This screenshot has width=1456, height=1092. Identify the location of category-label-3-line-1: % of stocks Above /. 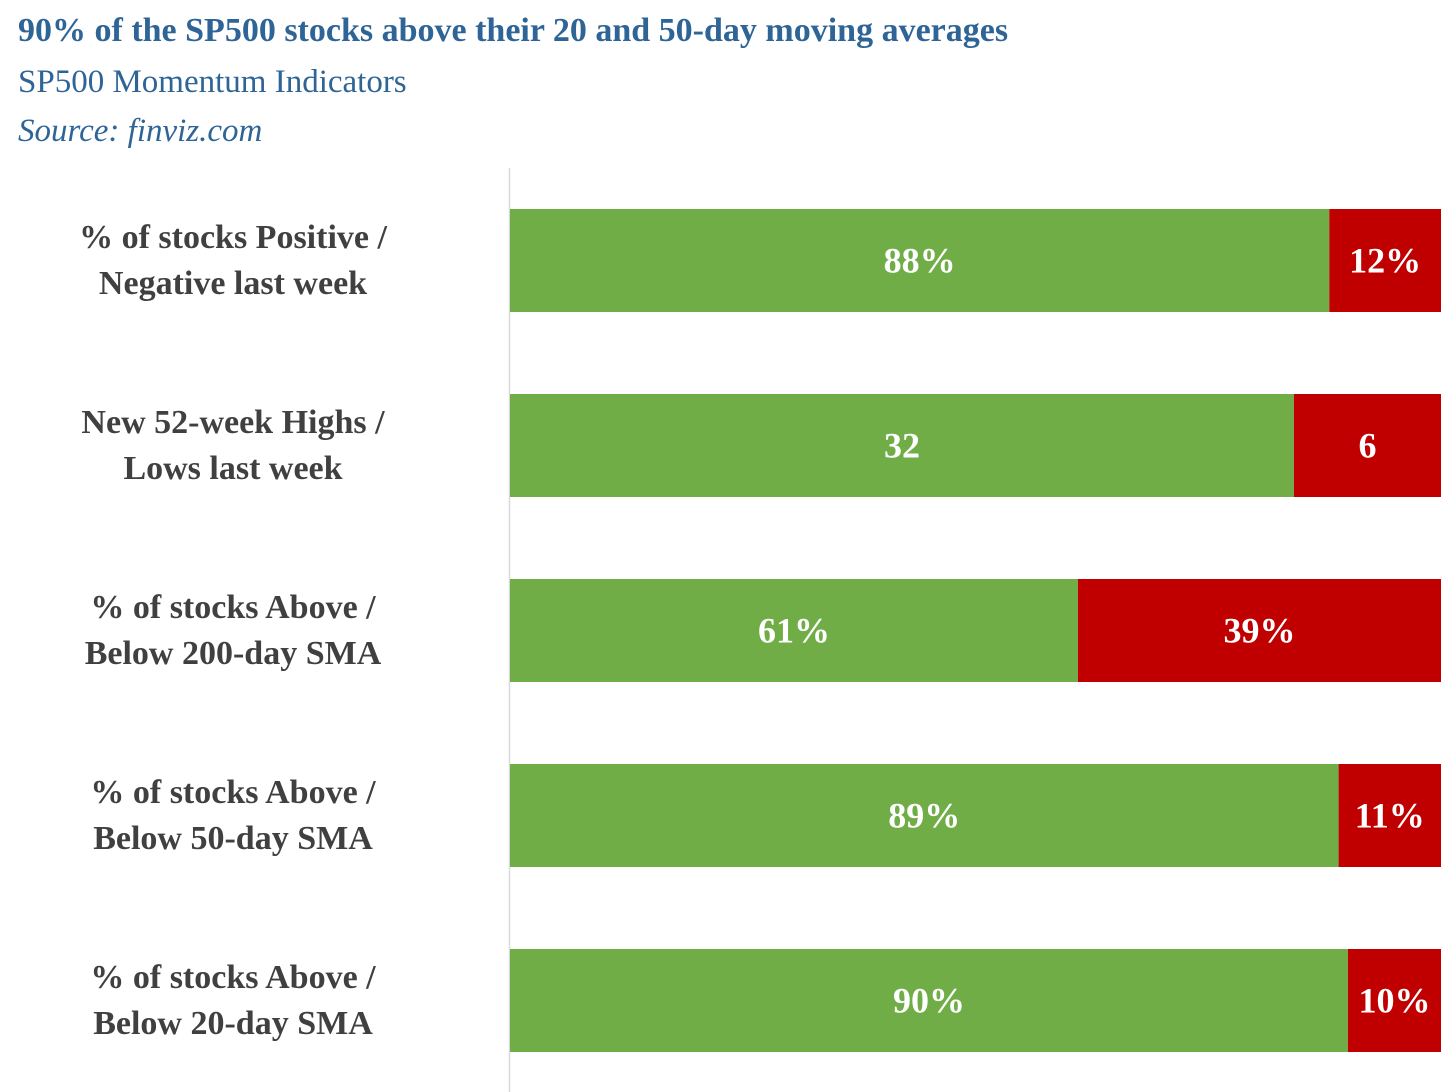
(233, 607).